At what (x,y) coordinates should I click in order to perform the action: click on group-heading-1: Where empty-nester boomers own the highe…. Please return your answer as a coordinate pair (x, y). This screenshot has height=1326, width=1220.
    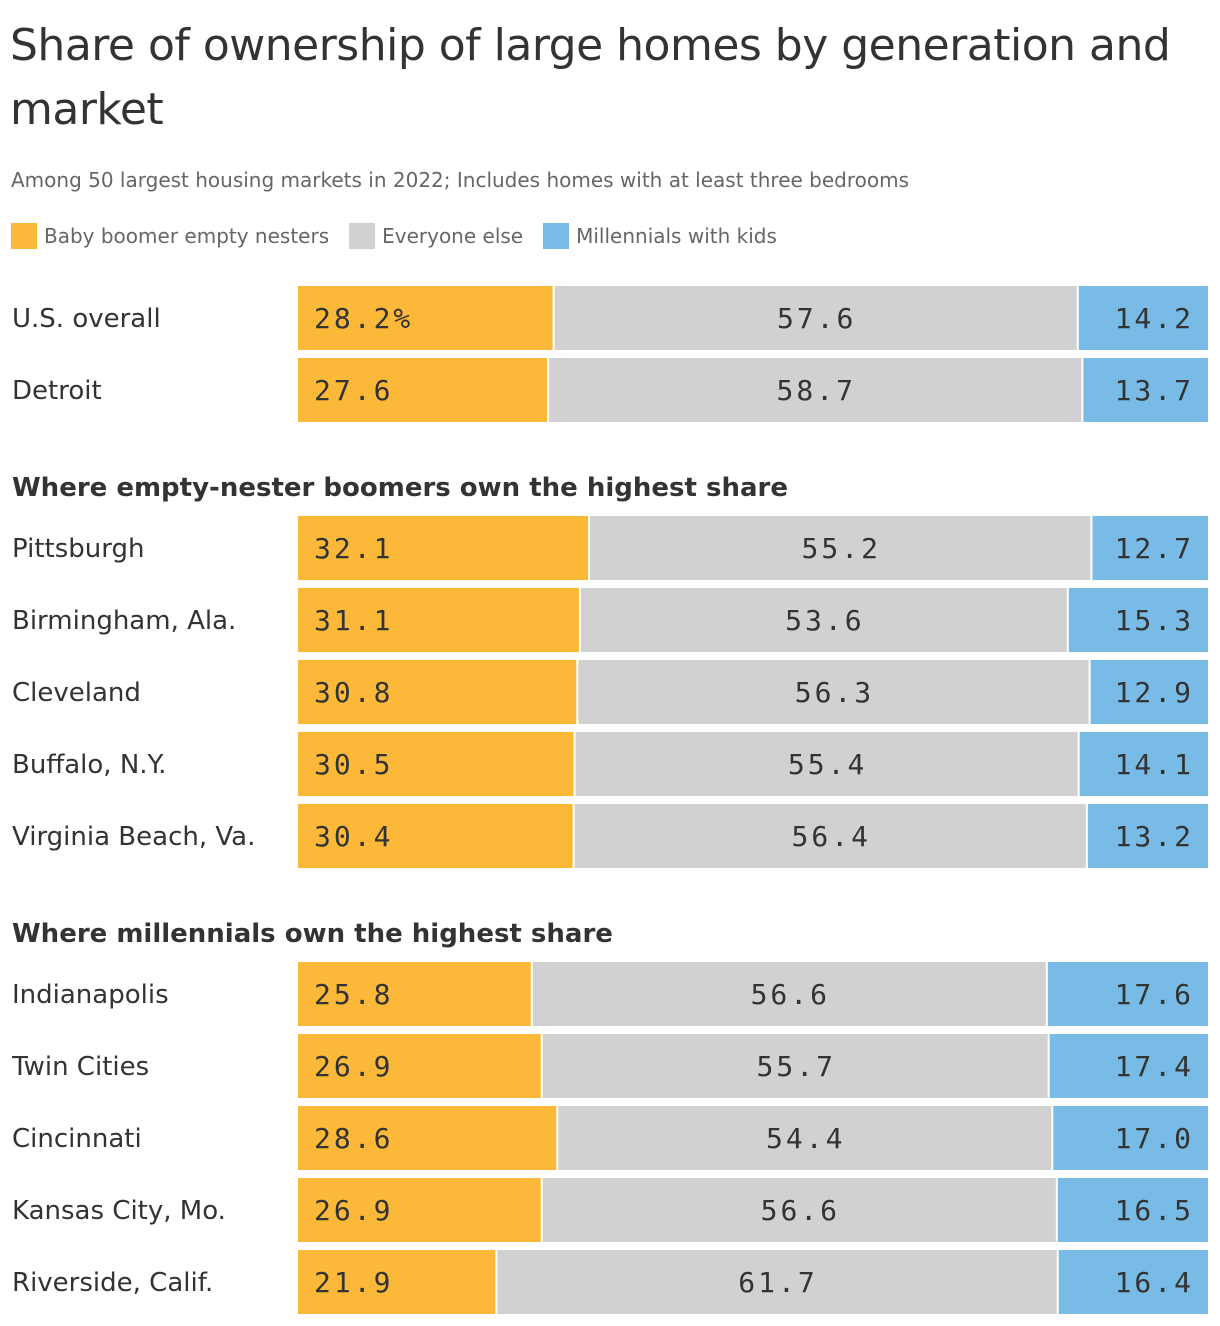
    Looking at the image, I should click on (400, 488).